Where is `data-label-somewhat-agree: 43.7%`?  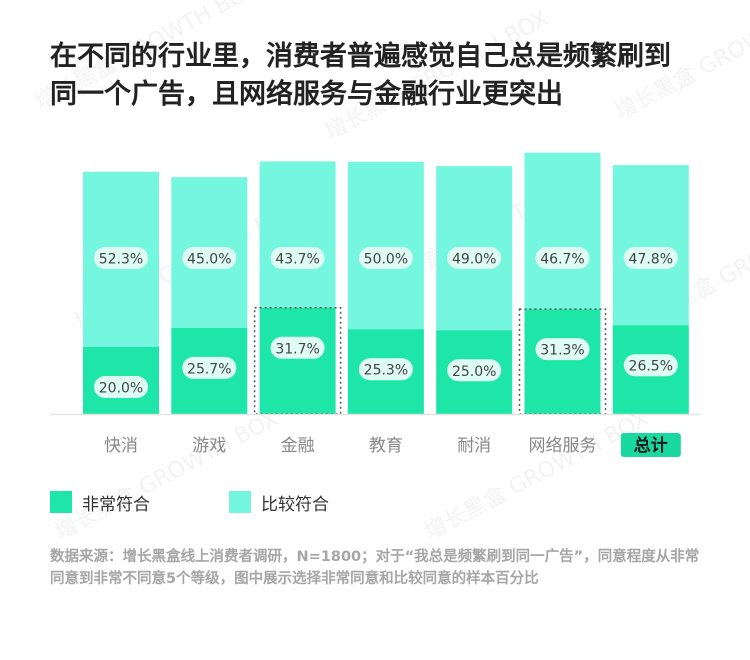 data-label-somewhat-agree: 43.7% is located at coordinates (297, 260).